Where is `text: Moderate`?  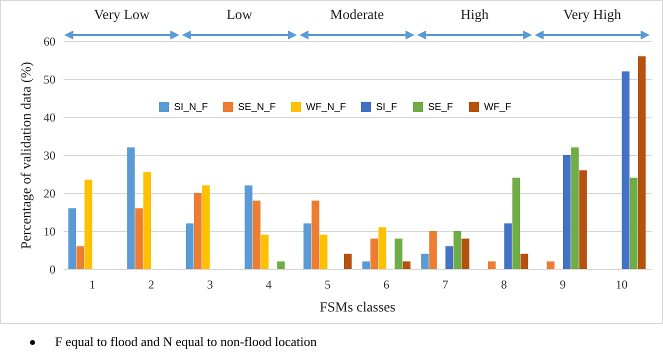 text: Moderate is located at coordinates (357, 15).